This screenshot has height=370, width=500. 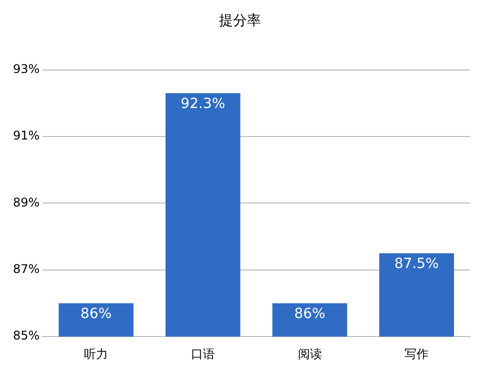 I want to click on y-tick-label: 91%, so click(x=26, y=135).